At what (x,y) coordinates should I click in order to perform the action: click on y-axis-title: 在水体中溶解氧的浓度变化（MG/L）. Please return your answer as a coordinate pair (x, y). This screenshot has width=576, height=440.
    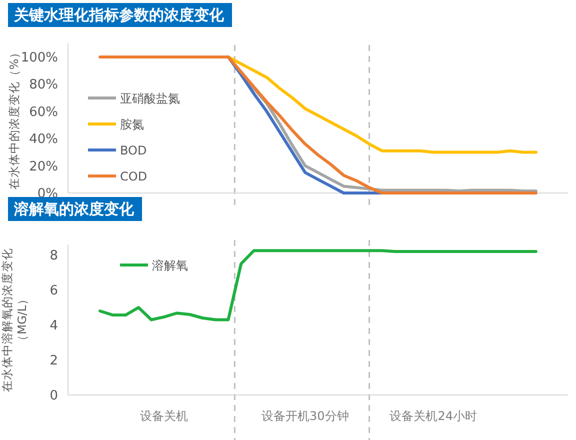
    Looking at the image, I should click on (14, 320).